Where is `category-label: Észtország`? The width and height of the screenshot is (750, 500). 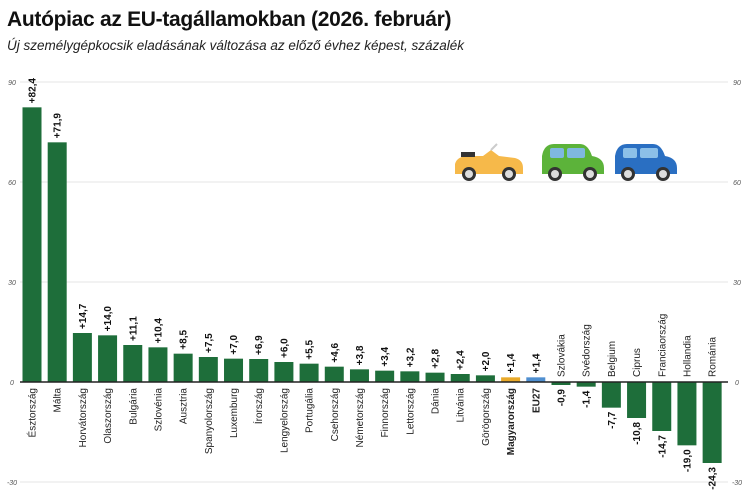
category-label: Észtország is located at coordinates (32, 412).